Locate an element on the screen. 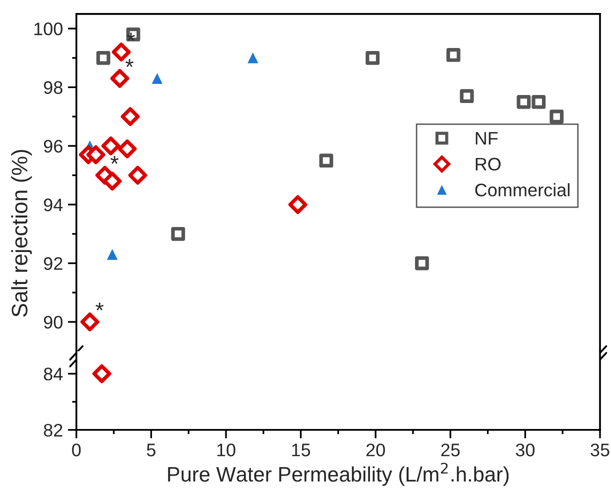 The width and height of the screenshot is (611, 497). y-tick-label: 98 is located at coordinates (53, 87).